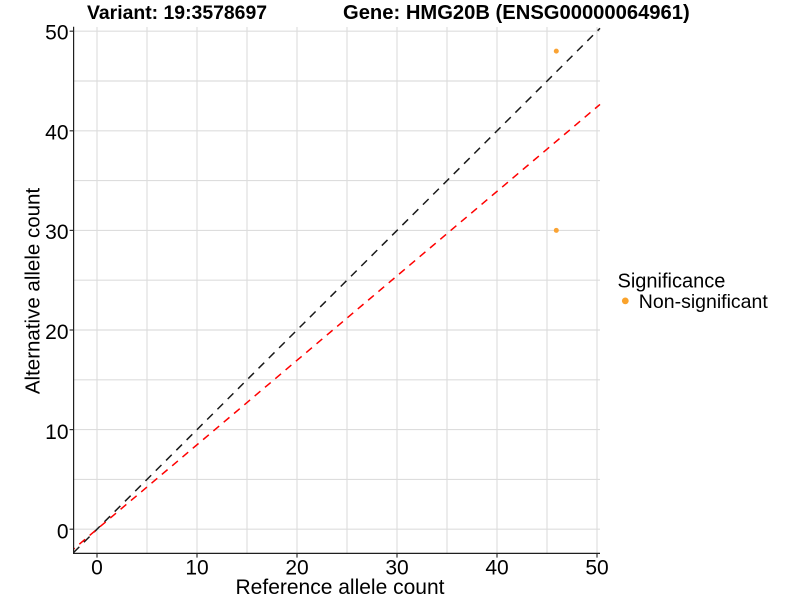 Image resolution: width=800 pixels, height=600 pixels. I want to click on svg-text: Gene: HMG20B (ENSG00000064961), so click(516, 13).